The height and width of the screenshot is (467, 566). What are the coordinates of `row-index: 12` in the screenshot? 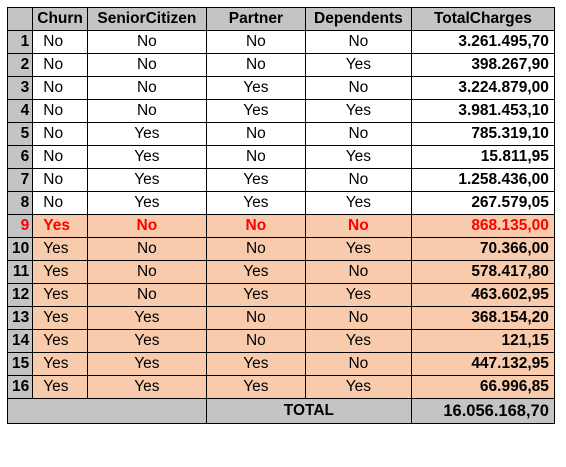 It's located at (20, 295).